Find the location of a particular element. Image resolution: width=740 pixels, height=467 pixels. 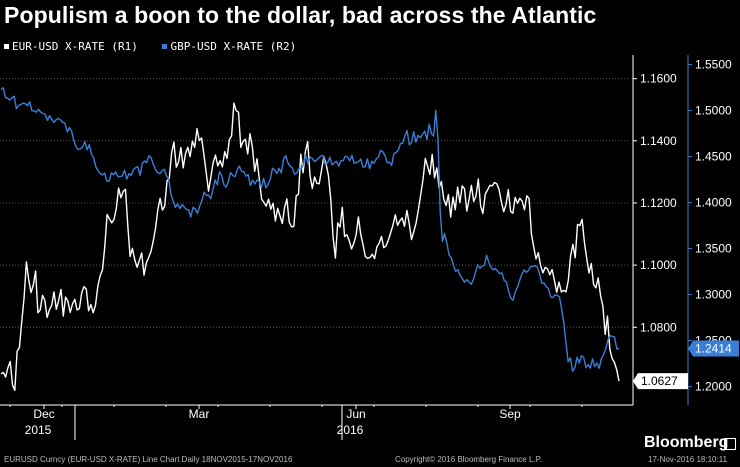

r1-tick-label: 1.0800 is located at coordinates (658, 327).